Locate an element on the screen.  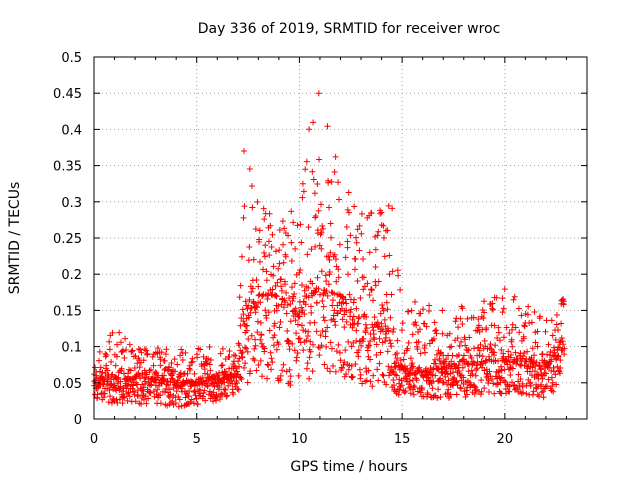
y-tick-label: 0.25 is located at coordinates (67, 239).